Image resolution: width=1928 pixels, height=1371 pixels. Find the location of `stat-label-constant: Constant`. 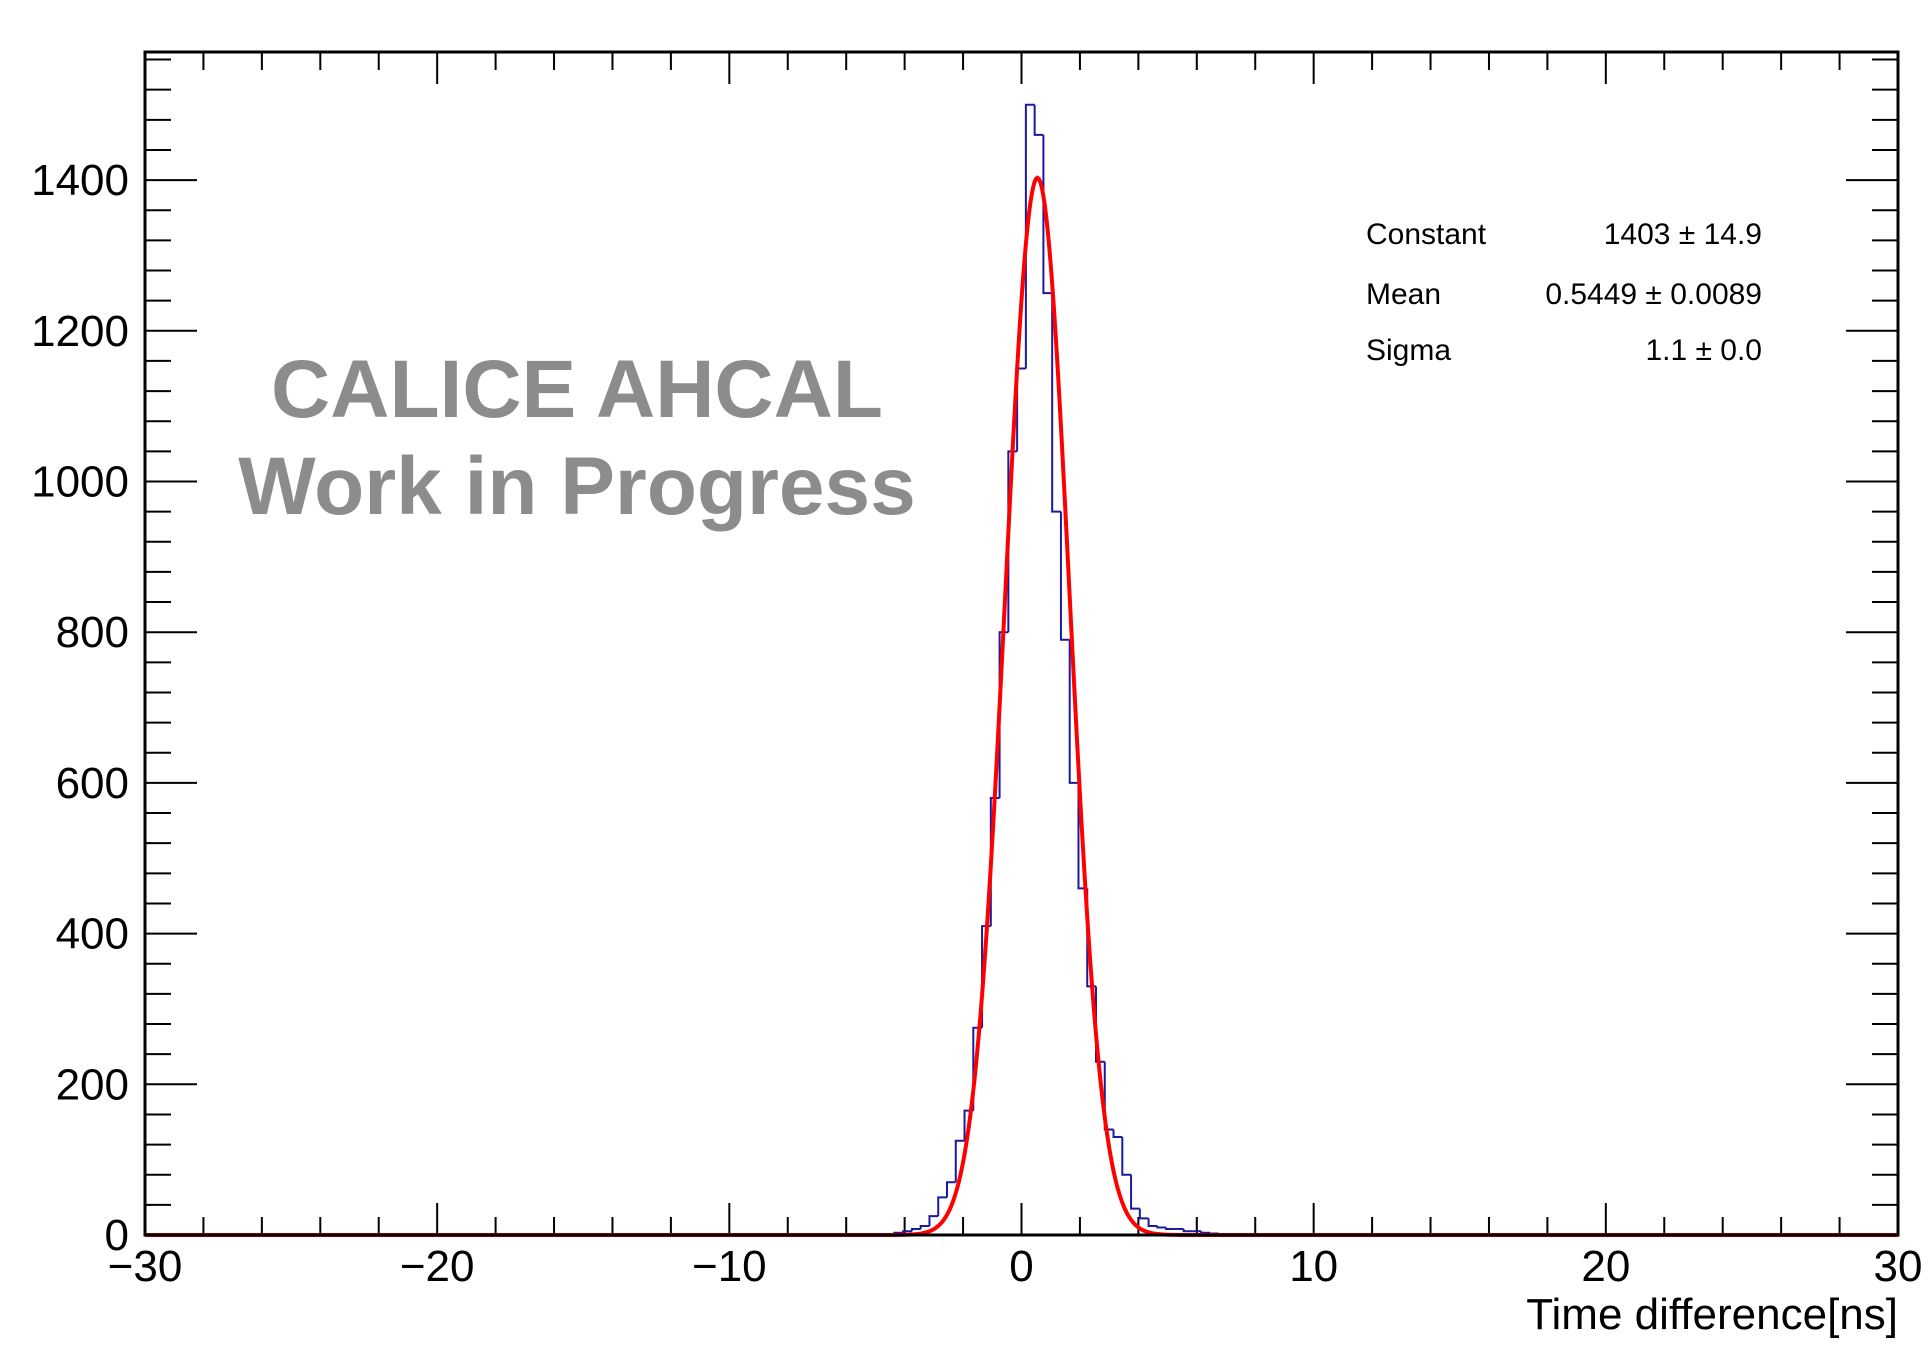

stat-label-constant: Constant is located at coordinates (1426, 234).